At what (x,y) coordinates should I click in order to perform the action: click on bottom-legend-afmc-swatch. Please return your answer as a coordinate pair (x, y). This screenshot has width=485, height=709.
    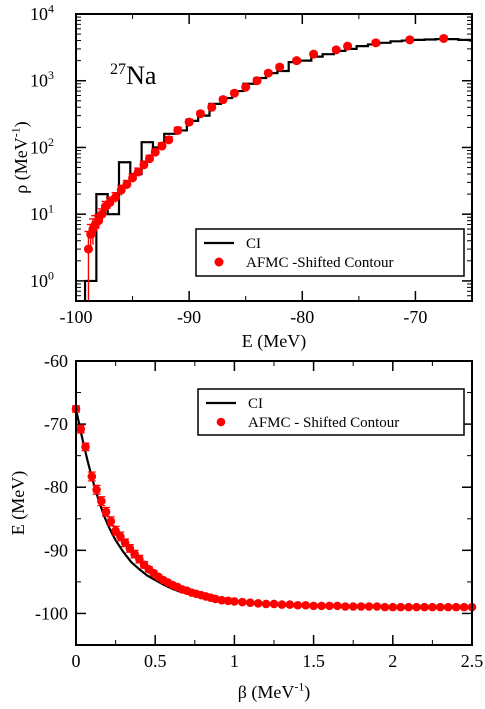
    Looking at the image, I should click on (221, 422).